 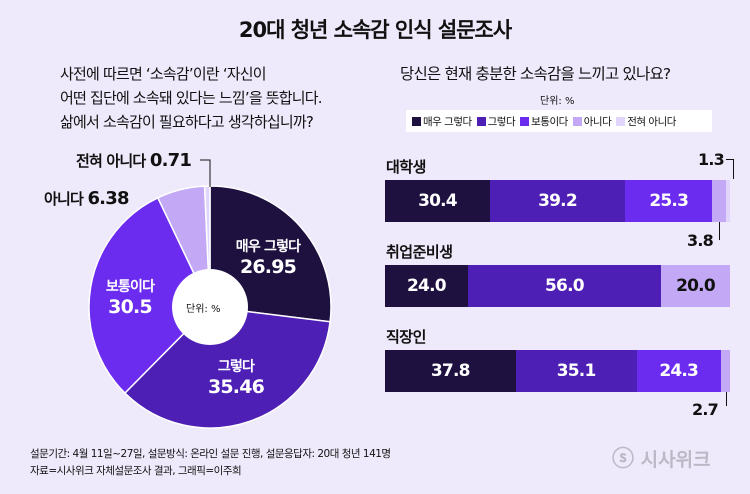 I want to click on bar-unit: 단위: %, so click(x=557, y=101).